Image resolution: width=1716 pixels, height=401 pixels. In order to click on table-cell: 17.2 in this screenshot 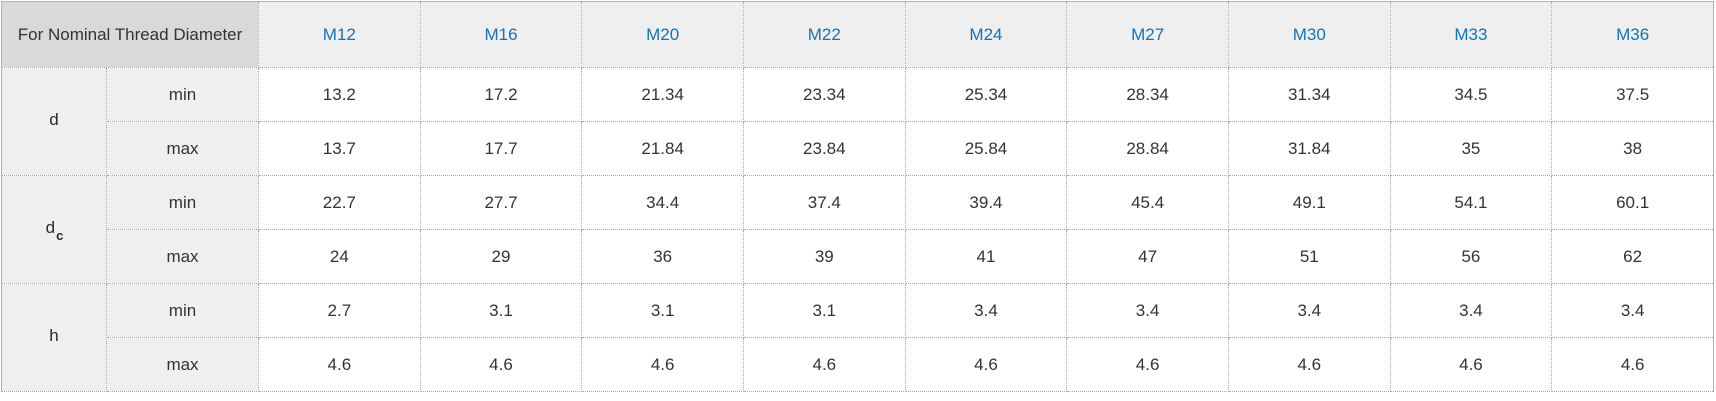, I will do `click(501, 94)`.